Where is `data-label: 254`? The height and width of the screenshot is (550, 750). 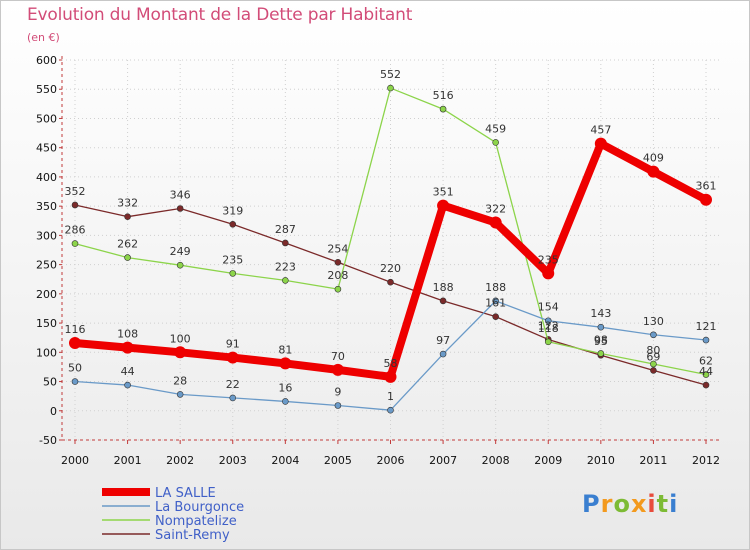
data-label: 254 is located at coordinates (337, 248).